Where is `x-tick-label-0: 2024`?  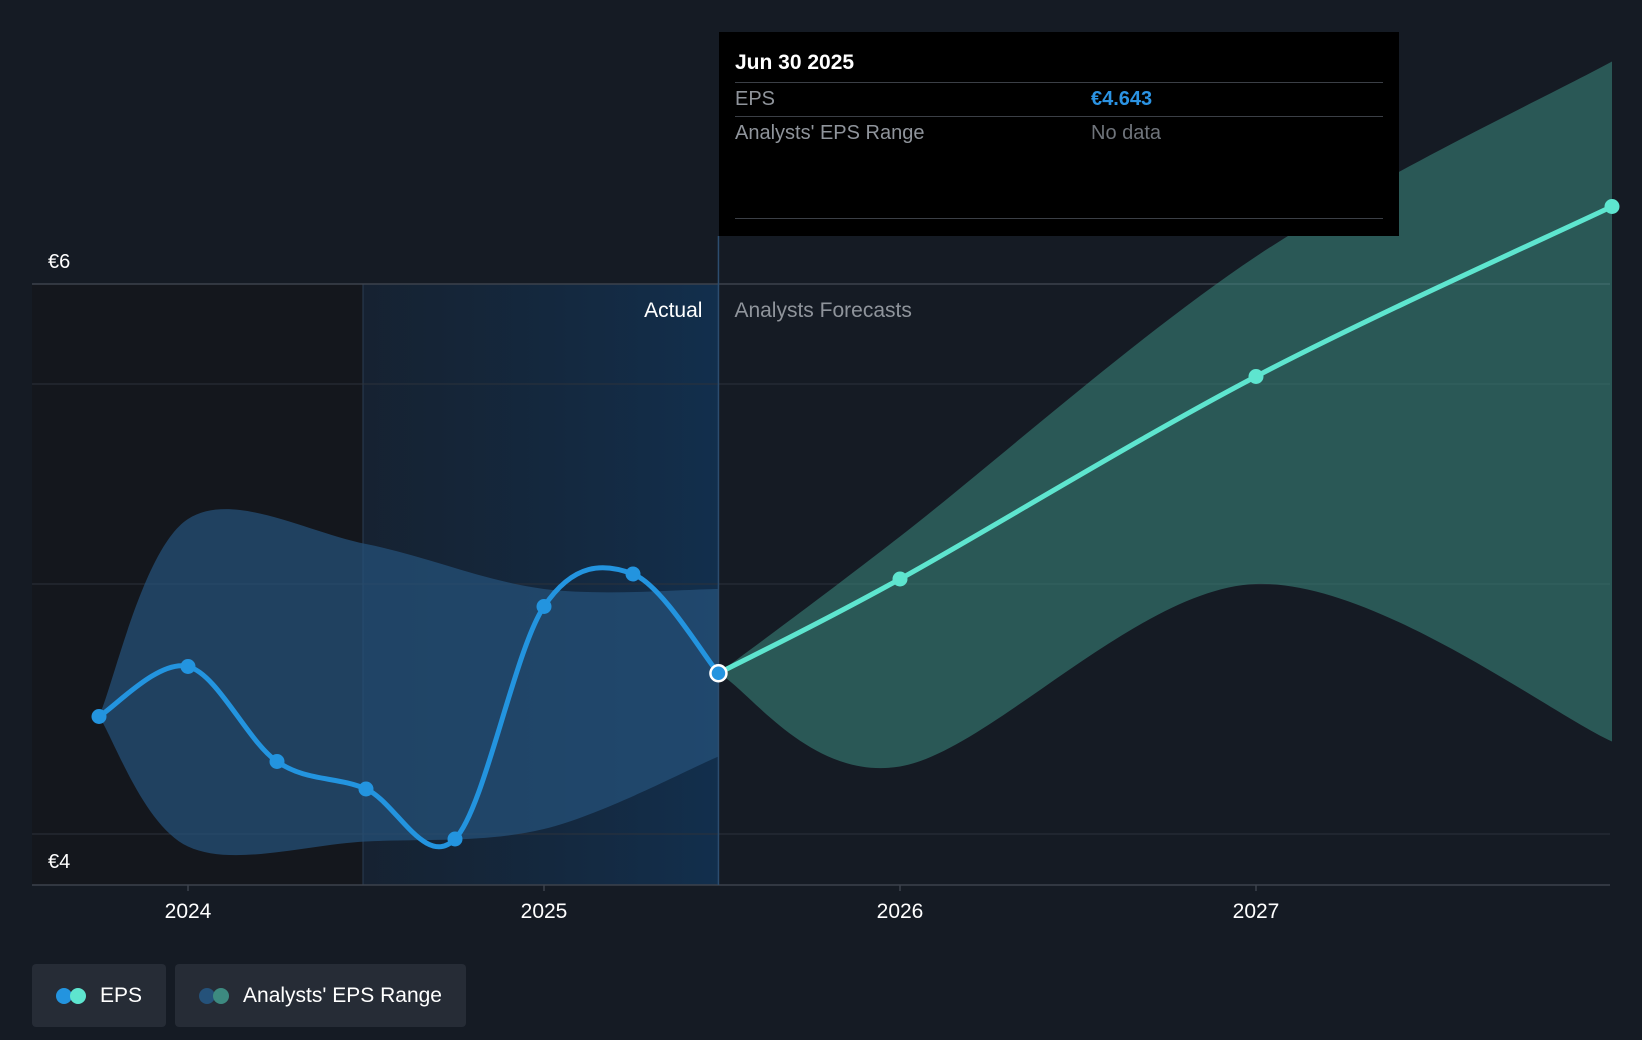 x-tick-label-0: 2024 is located at coordinates (188, 911).